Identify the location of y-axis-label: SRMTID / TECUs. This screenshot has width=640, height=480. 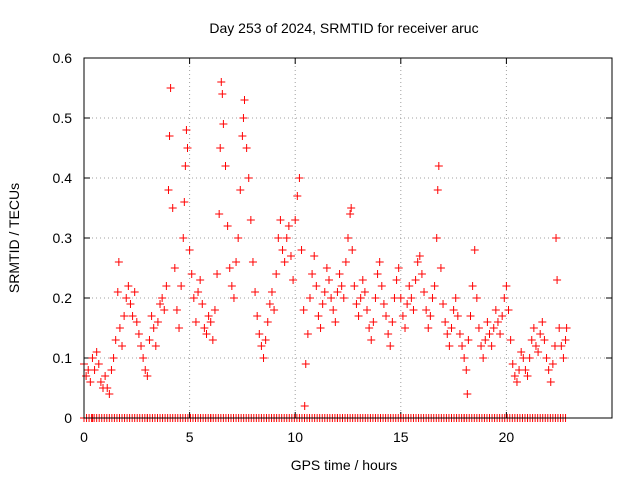
(14, 238).